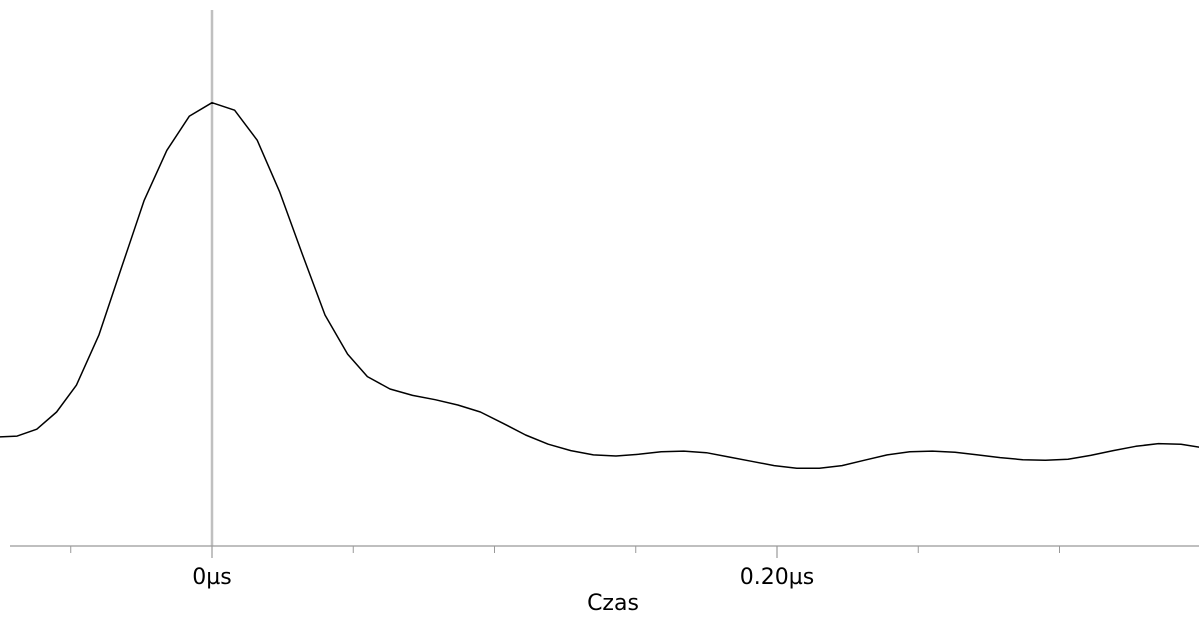 The height and width of the screenshot is (617, 1199). I want to click on x-axis-ticks, so click(565, 552).